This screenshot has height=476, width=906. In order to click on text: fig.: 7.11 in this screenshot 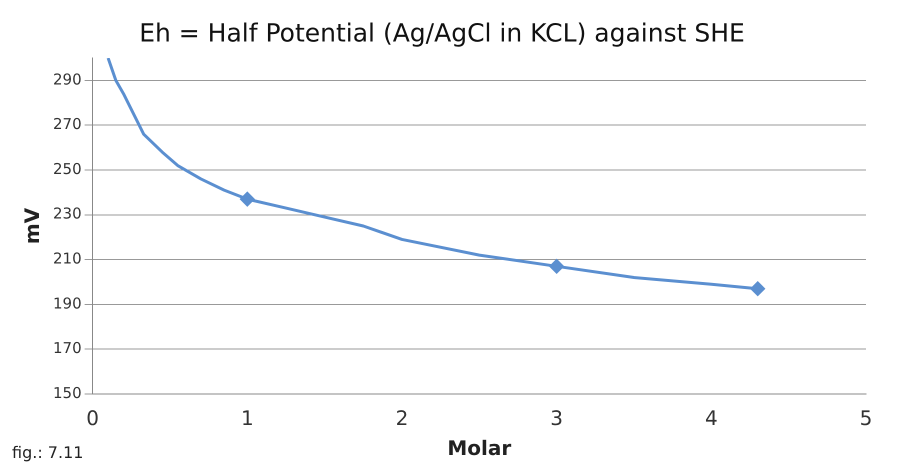, I will do `click(48, 452)`.